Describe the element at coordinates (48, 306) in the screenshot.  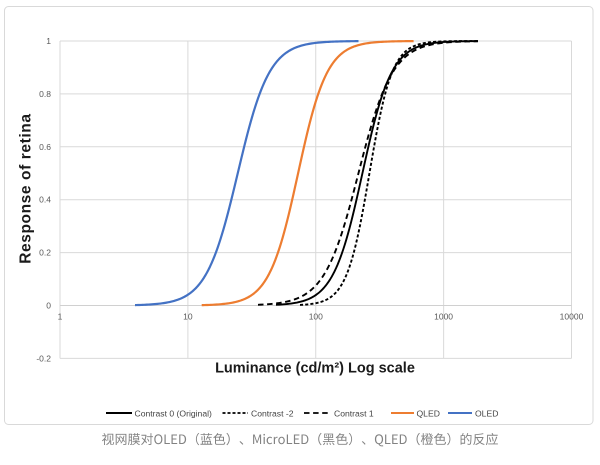
I see `svg-text: 0` at that location.